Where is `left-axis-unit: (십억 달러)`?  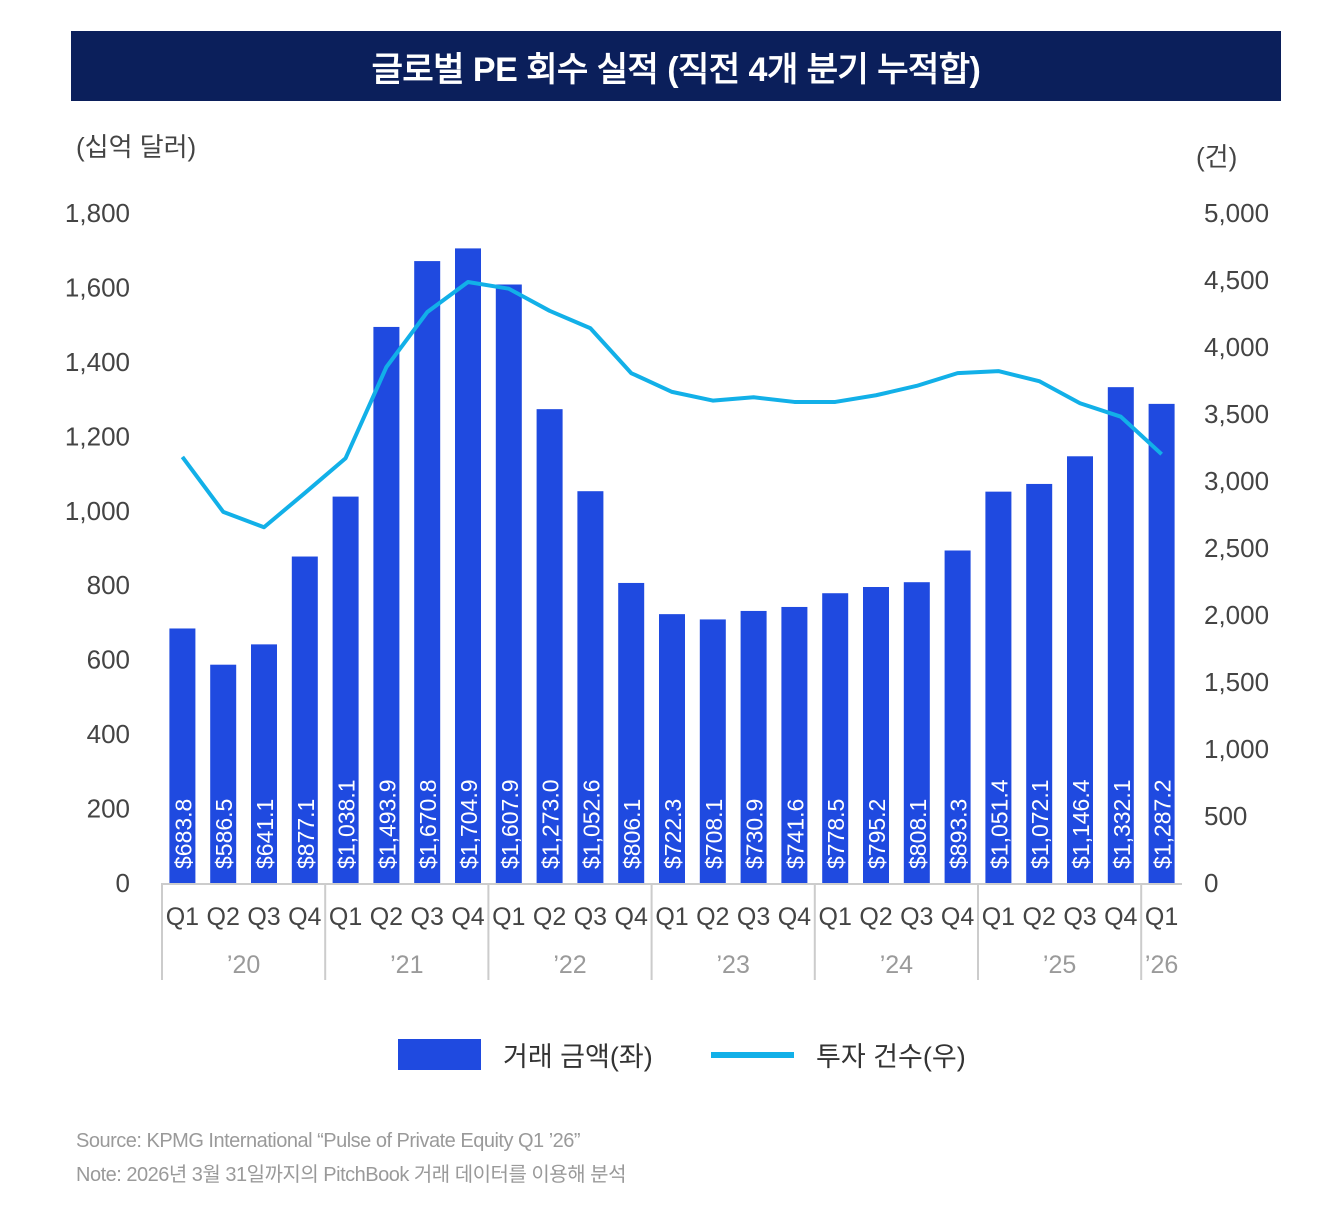
left-axis-unit: (십억 달러) is located at coordinates (136, 147).